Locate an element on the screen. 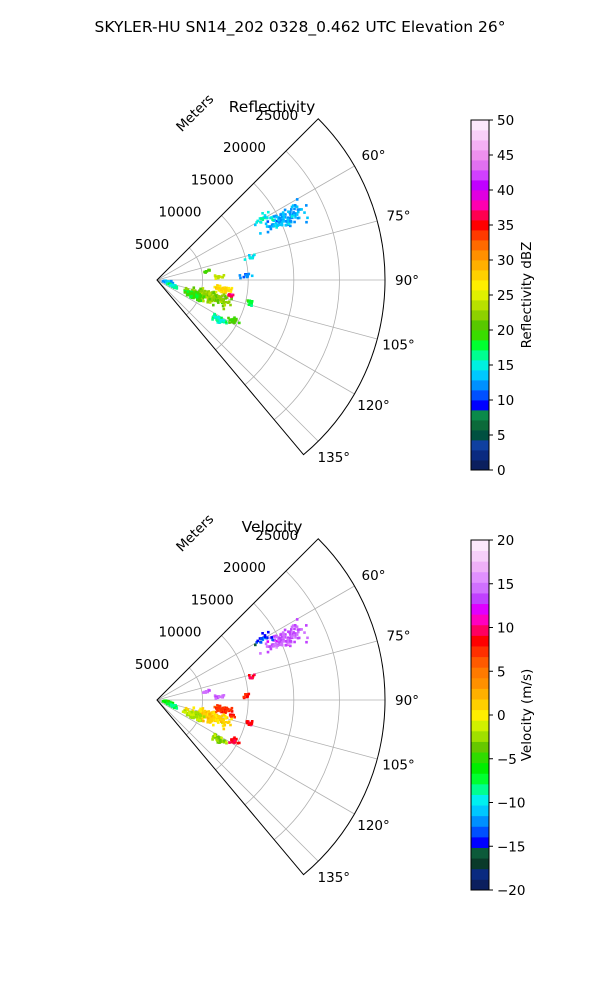 The height and width of the screenshot is (1000, 600). reflectivity-colorbar-tick-label: 25 is located at coordinates (505, 296).